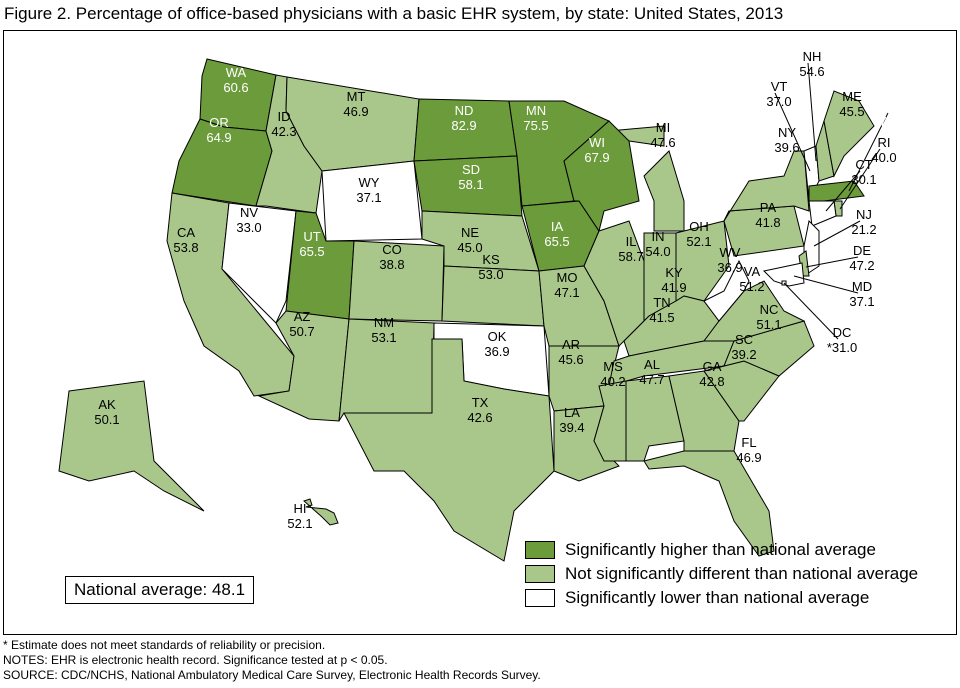 The width and height of the screenshot is (960, 688). What do you see at coordinates (698, 241) in the screenshot?
I see `state-value-OH: 52.1` at bounding box center [698, 241].